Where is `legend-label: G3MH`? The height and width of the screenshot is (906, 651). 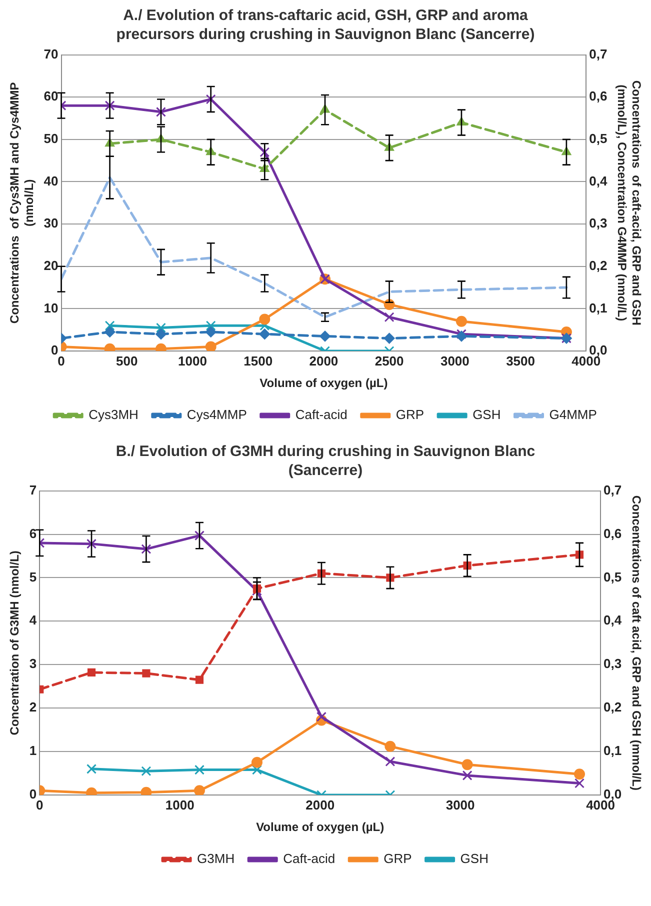
legend-label: G3MH is located at coordinates (216, 858).